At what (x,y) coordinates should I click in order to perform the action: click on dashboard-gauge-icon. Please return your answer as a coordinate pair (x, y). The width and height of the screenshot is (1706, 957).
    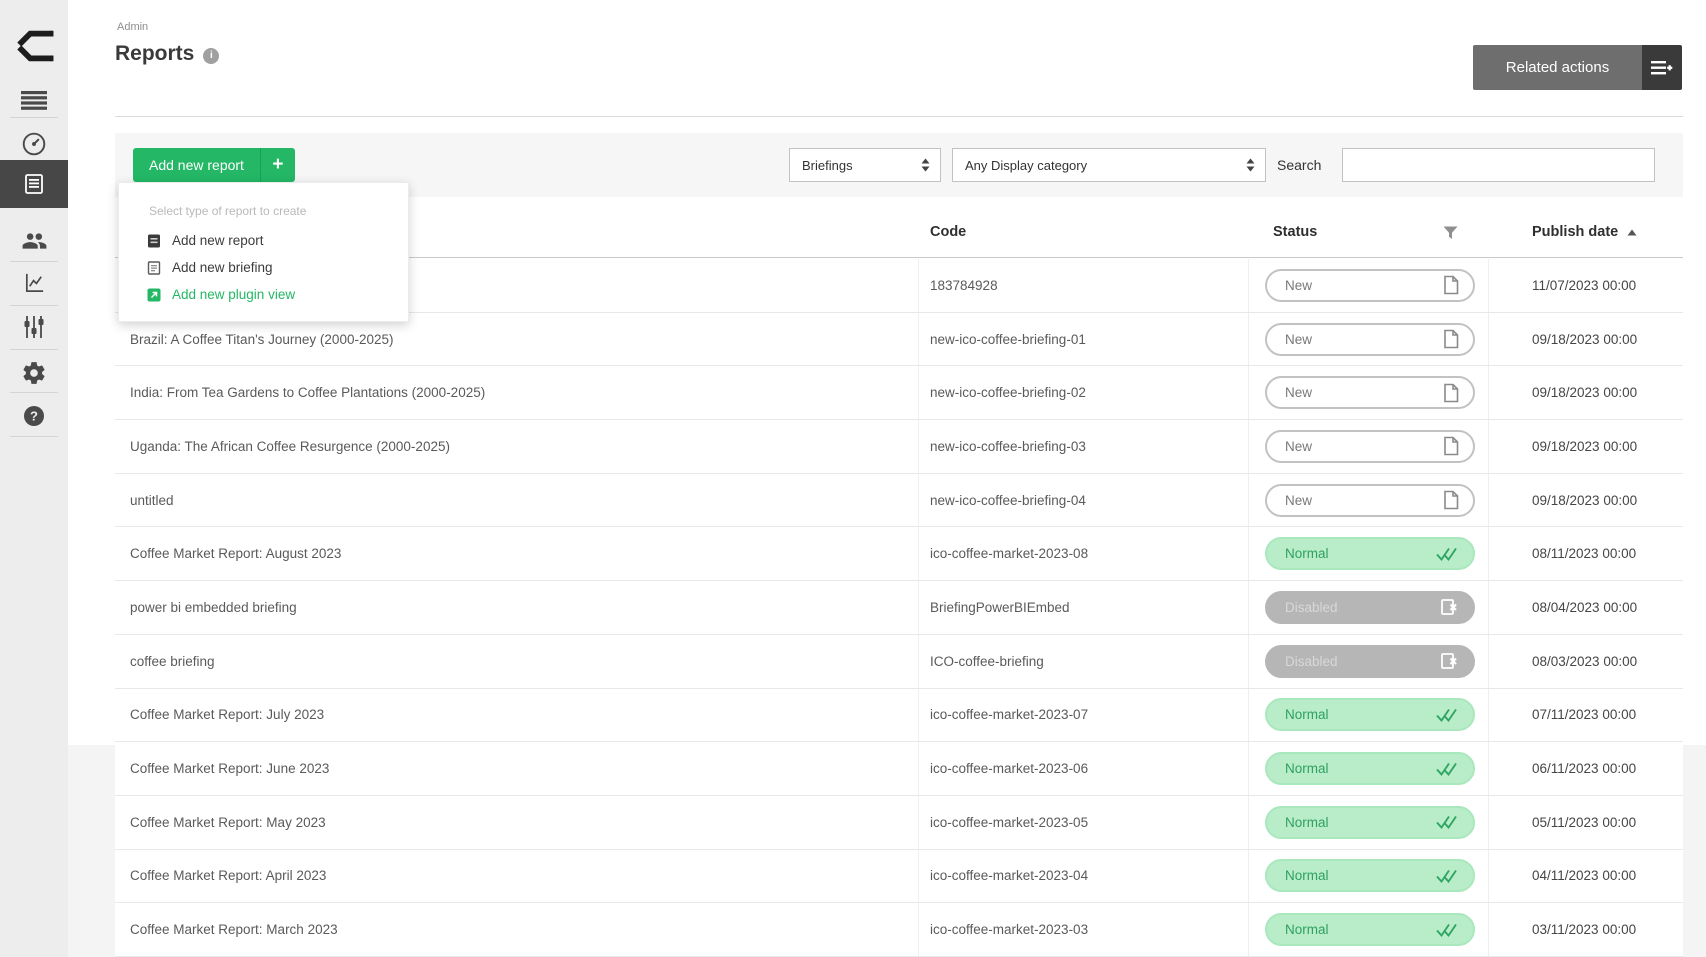
    Looking at the image, I should click on (34, 144).